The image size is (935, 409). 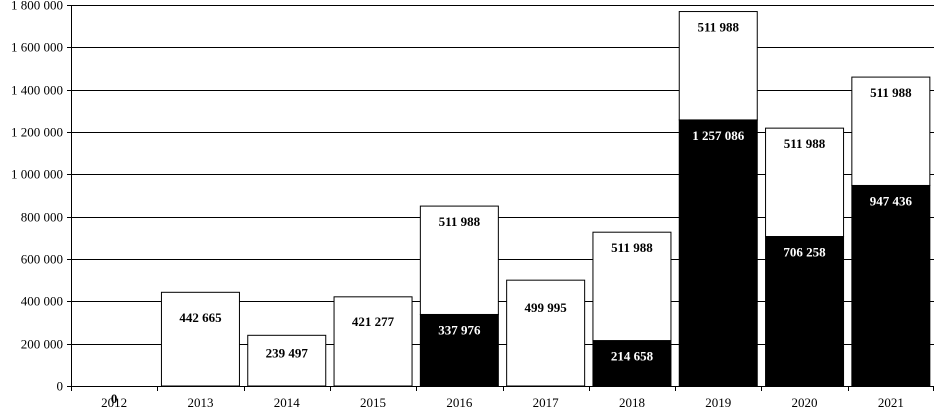 I want to click on x-tick-label: 2019, so click(x=718, y=402).